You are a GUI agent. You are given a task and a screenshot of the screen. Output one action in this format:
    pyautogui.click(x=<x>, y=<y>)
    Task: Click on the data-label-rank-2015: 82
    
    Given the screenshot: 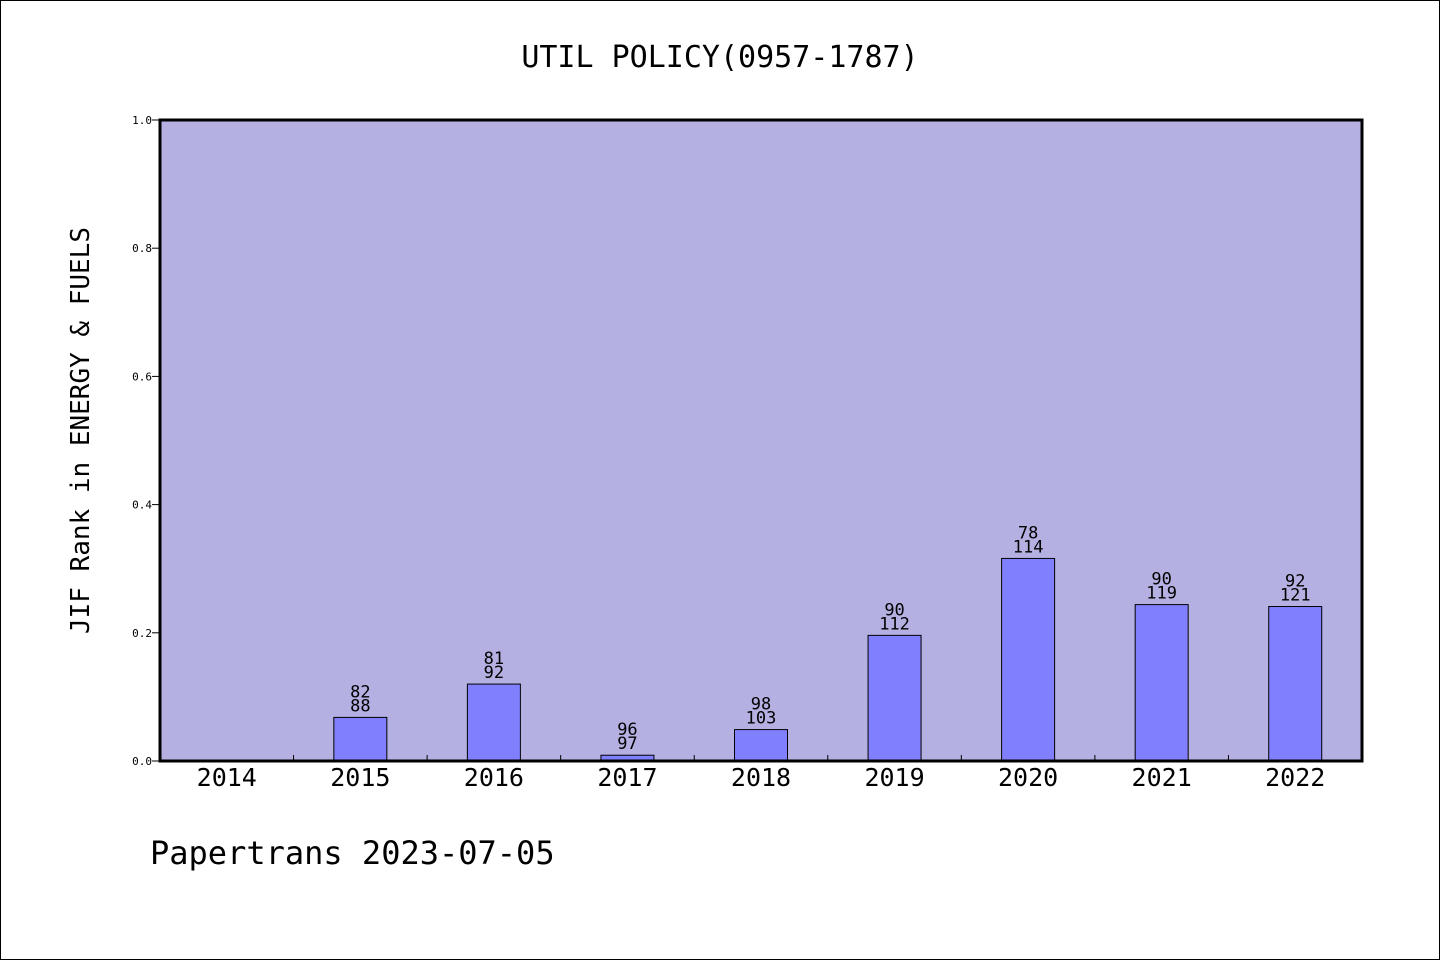 What is the action you would take?
    pyautogui.click(x=360, y=692)
    